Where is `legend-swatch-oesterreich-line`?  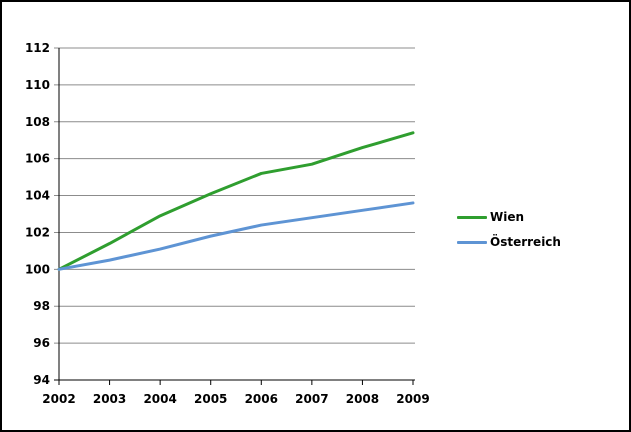 legend-swatch-oesterreich-line is located at coordinates (472, 242).